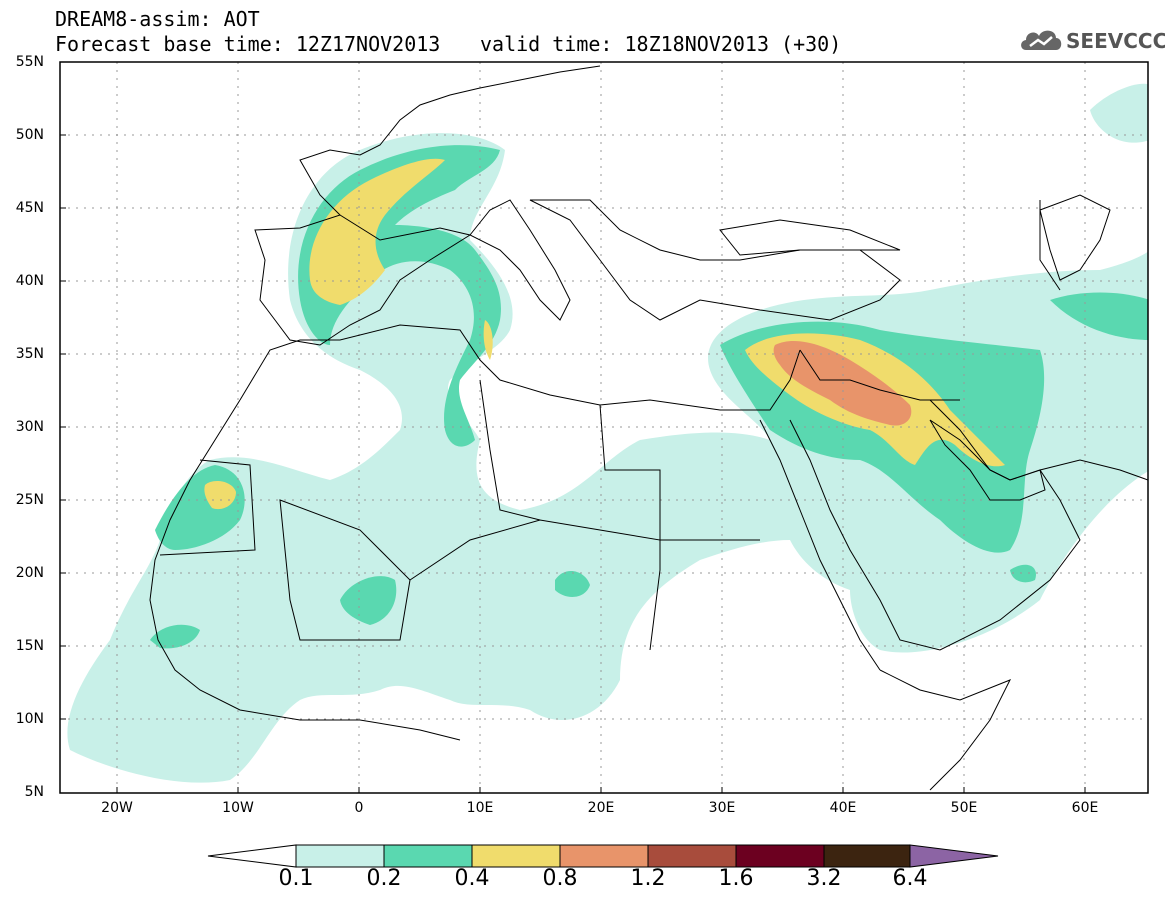 This screenshot has height=905, width=1165. I want to click on lon-label: 60E, so click(1085, 808).